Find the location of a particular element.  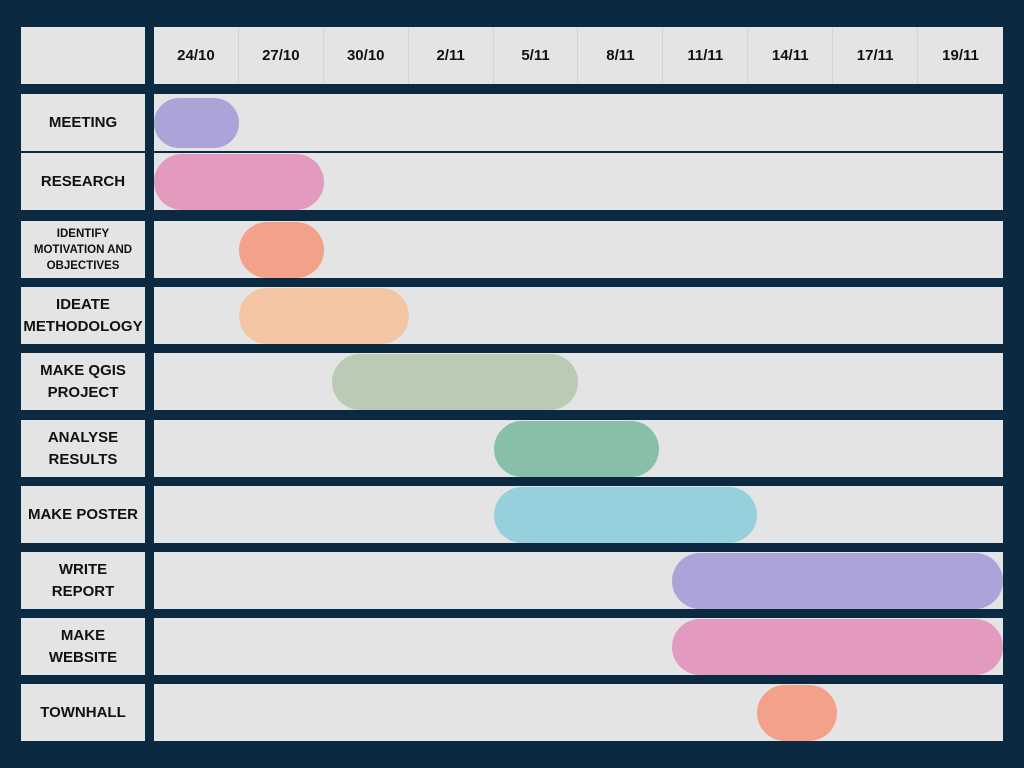

task-label: IDEATE METHODOLOGY is located at coordinates (83, 315).